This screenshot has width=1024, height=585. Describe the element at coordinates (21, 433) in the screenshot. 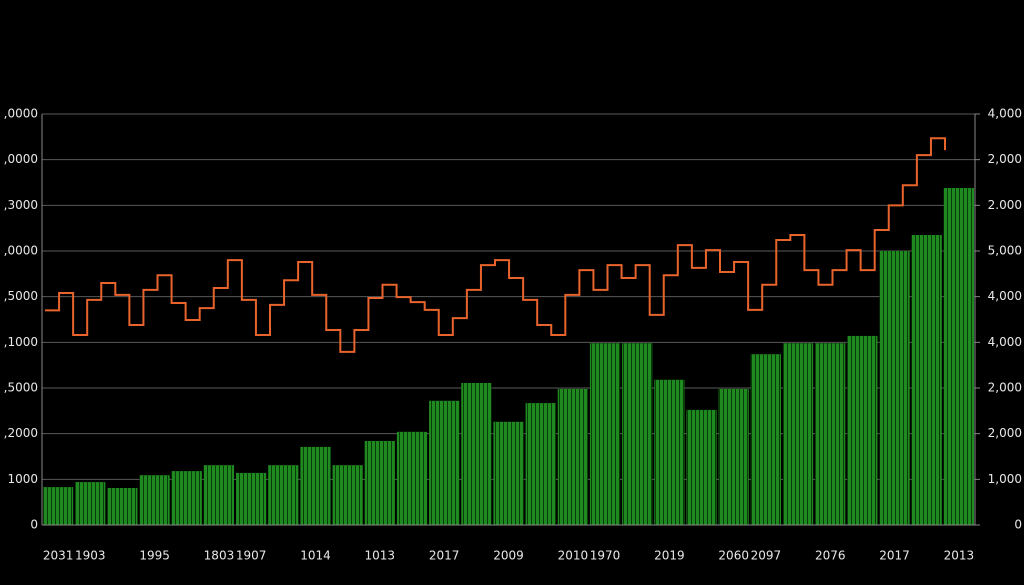

I see `y-tick-label: ,2000` at that location.